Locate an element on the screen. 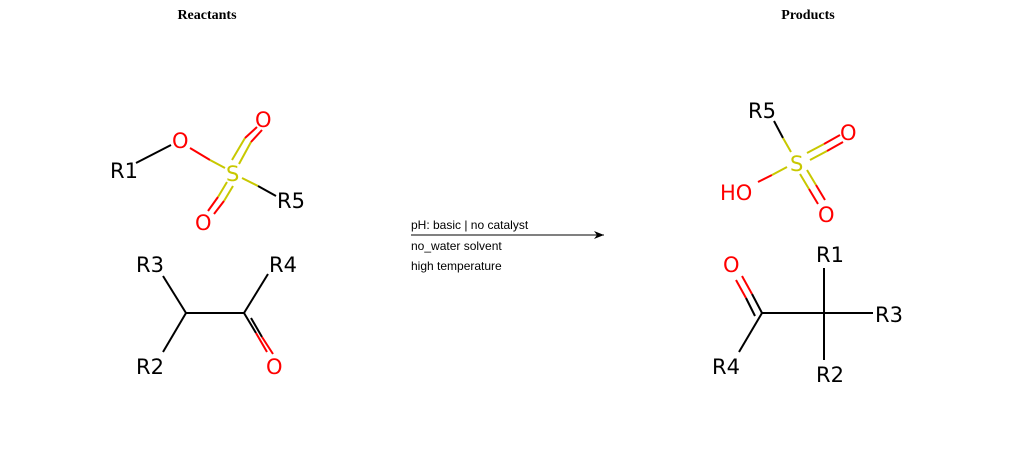 The width and height of the screenshot is (1024, 450). bond-s-o-top-c is located at coordinates (245, 153).